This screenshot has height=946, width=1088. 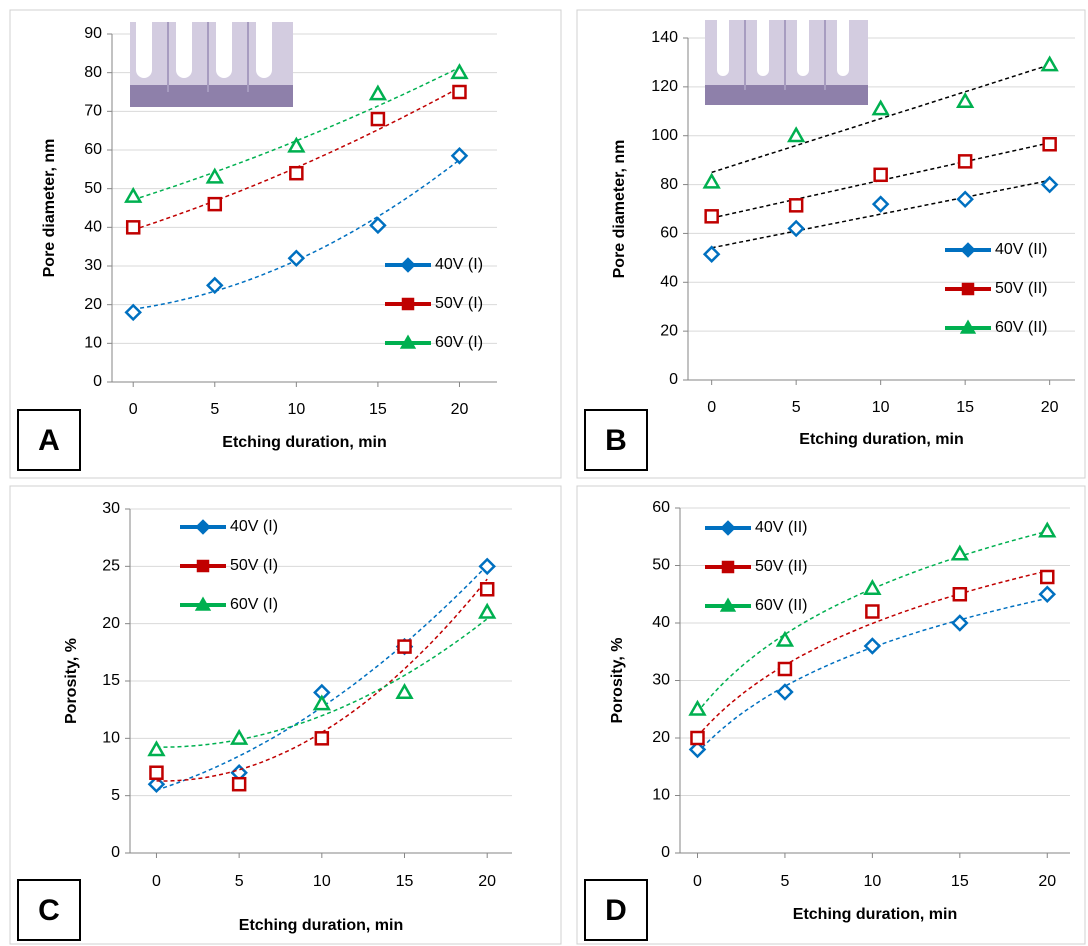 I want to click on y-tick-label: 80, so click(x=93, y=72).